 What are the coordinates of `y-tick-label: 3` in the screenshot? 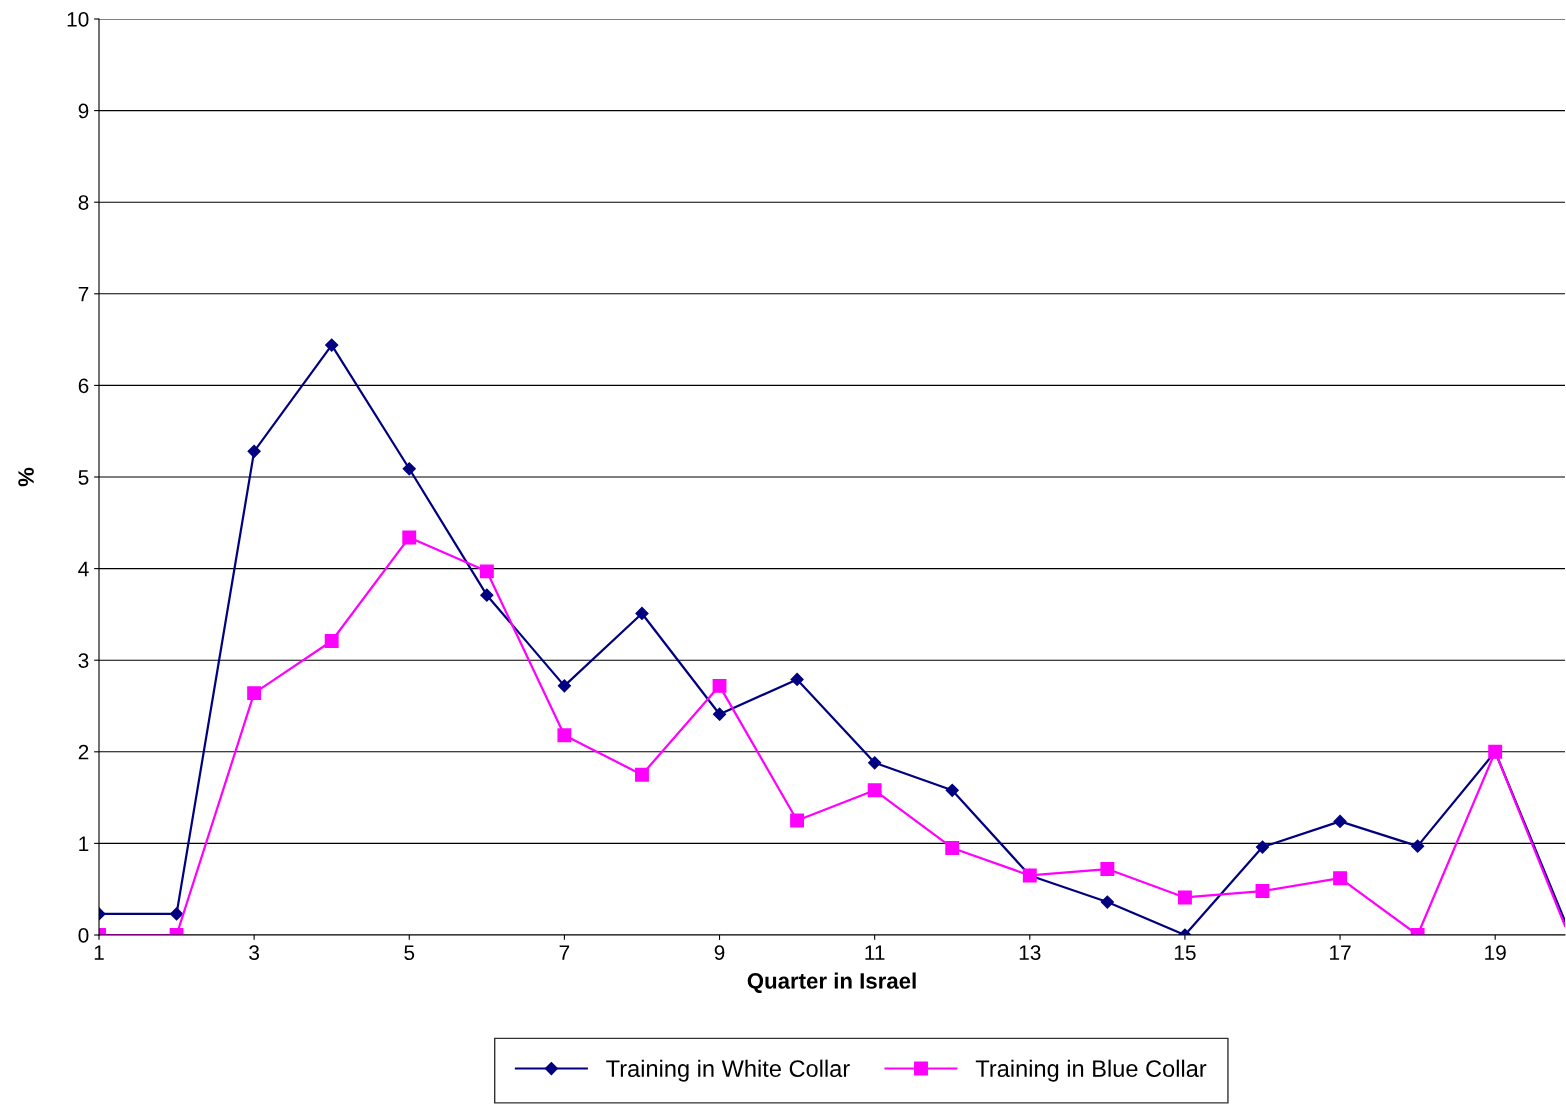 It's located at (83, 660).